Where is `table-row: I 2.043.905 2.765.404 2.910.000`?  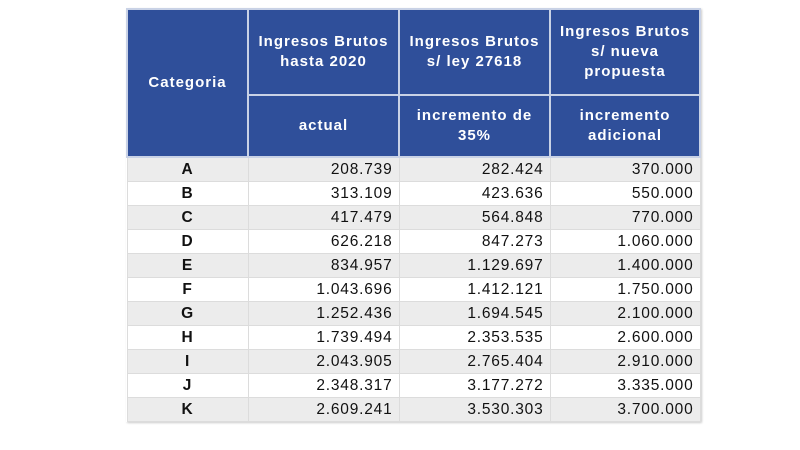 table-row: I 2.043.905 2.765.404 2.910.000 is located at coordinates (413, 361).